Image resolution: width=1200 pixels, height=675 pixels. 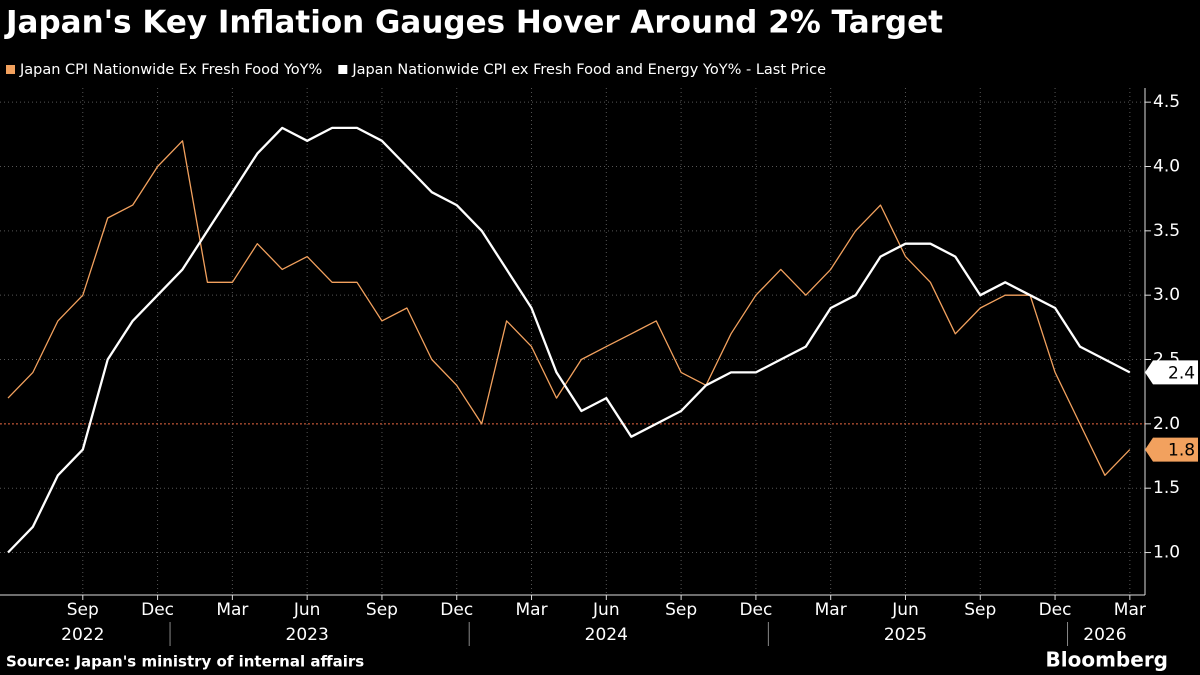 I want to click on legend-label: Japan CPI Nationwide Ex Fresh Food YoY%, so click(x=170, y=70).